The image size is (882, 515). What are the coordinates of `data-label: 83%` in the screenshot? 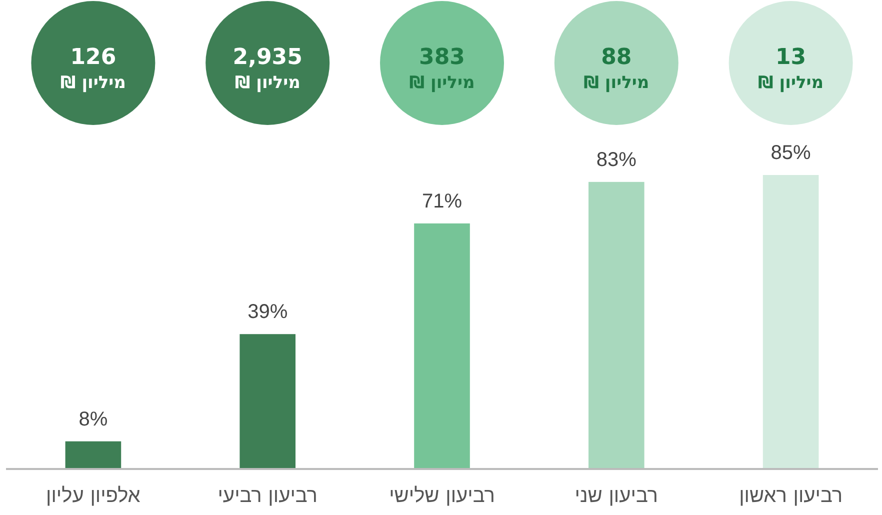 It's located at (616, 159).